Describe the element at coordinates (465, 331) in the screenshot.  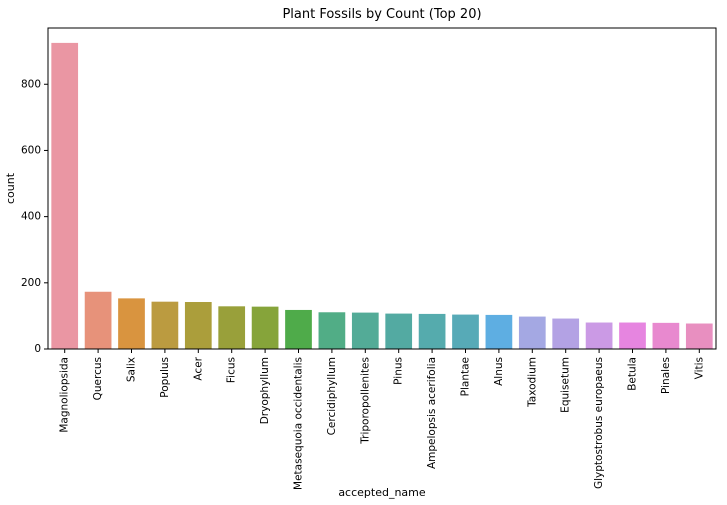
I see `bar-plantae` at that location.